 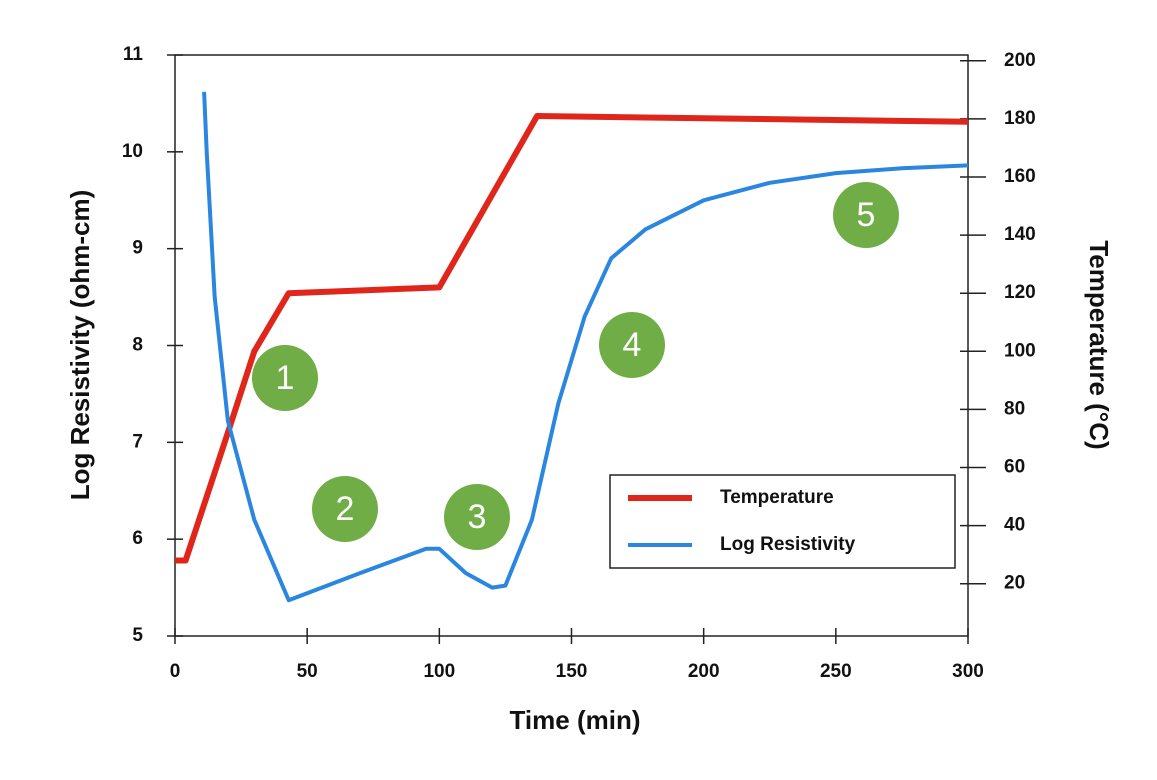 I want to click on x-tick-label: 200, so click(x=704, y=671).